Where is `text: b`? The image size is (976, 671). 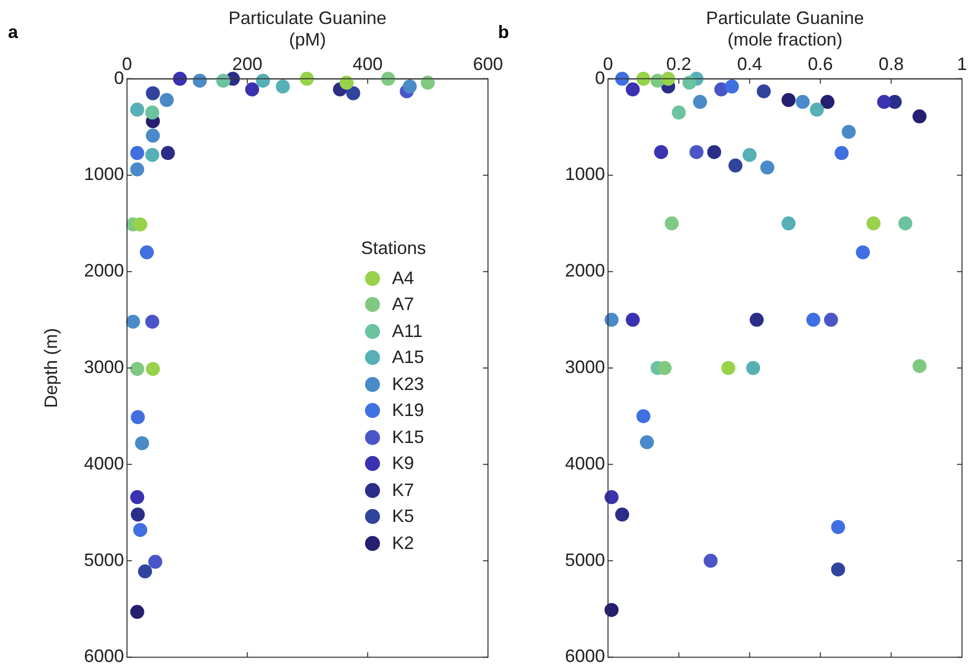 text: b is located at coordinates (503, 32).